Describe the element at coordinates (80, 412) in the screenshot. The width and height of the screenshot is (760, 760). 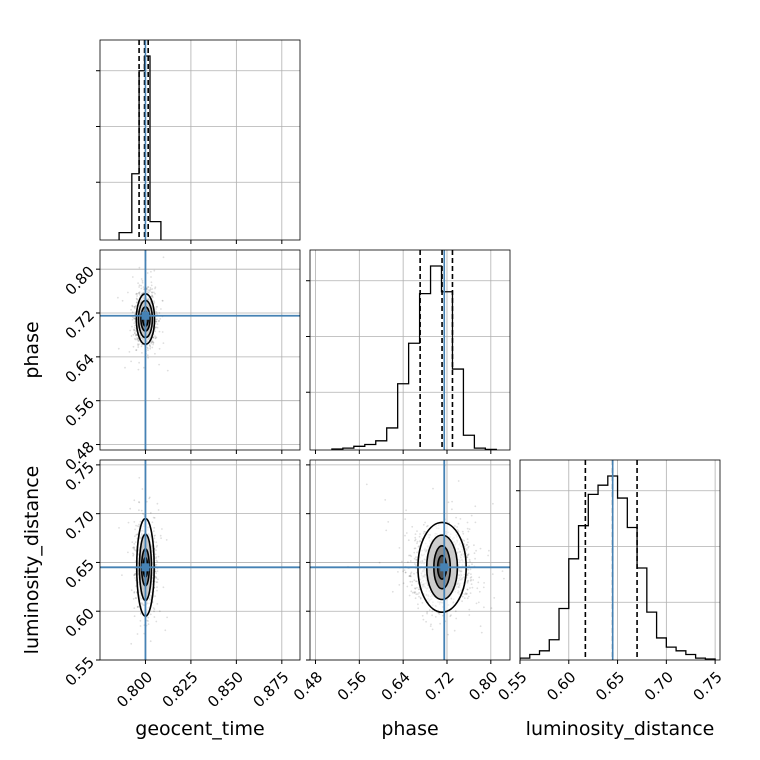
I see `y-tick-label: 0.56` at that location.